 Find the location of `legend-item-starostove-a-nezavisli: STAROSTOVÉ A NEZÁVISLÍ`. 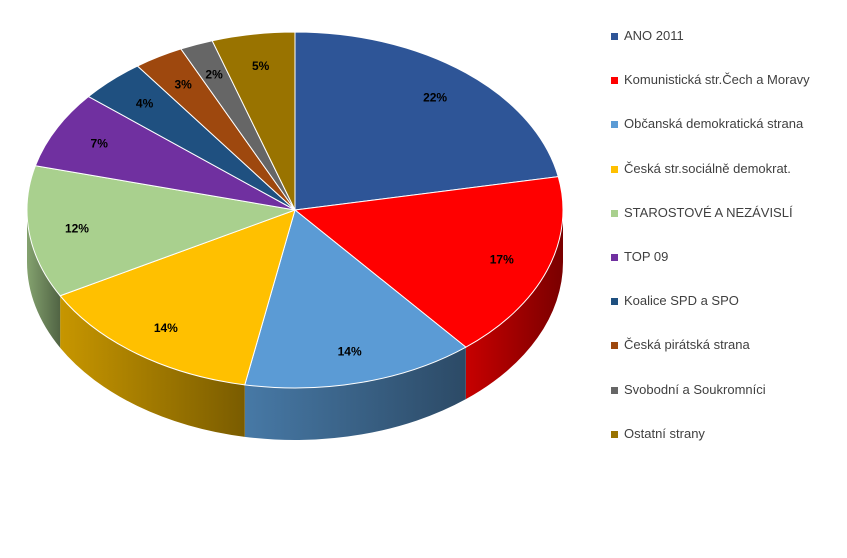

legend-item-starostove-a-nezavisli: STAROSTOVÉ A NEZÁVISLÍ is located at coordinates (729, 224).